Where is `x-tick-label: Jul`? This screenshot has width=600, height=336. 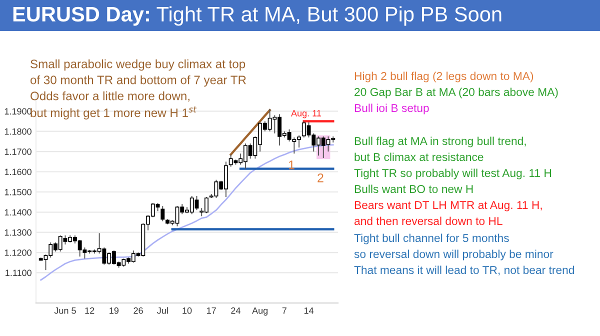
x-tick-label: Jul is located at coordinates (162, 310).